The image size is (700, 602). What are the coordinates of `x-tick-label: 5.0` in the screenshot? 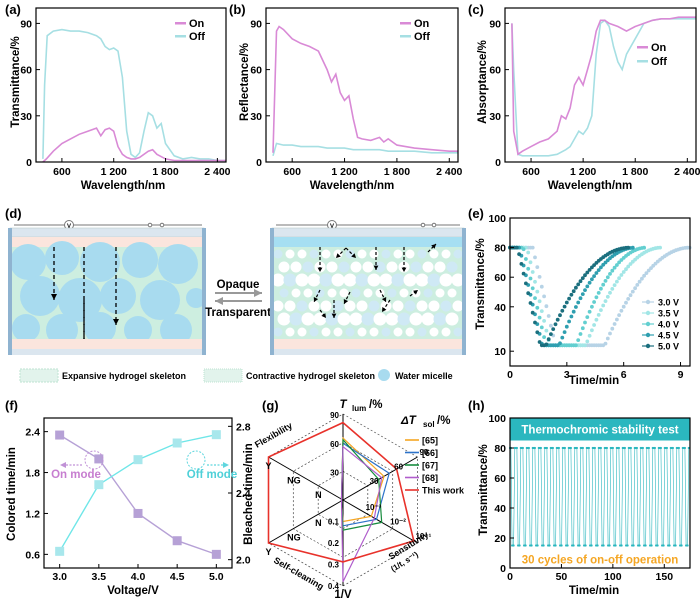 It's located at (216, 577).